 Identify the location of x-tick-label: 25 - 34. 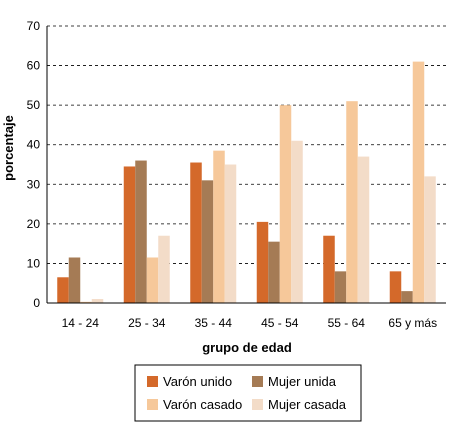
(147, 323).